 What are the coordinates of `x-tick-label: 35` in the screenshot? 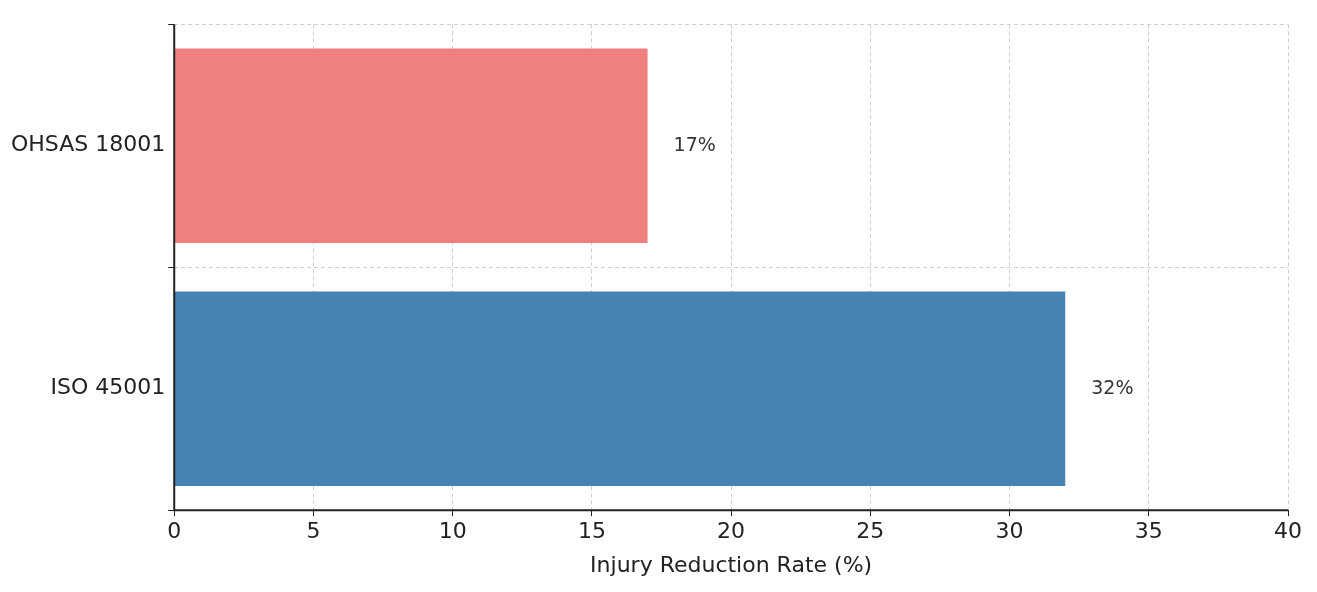 It's located at (1148, 531).